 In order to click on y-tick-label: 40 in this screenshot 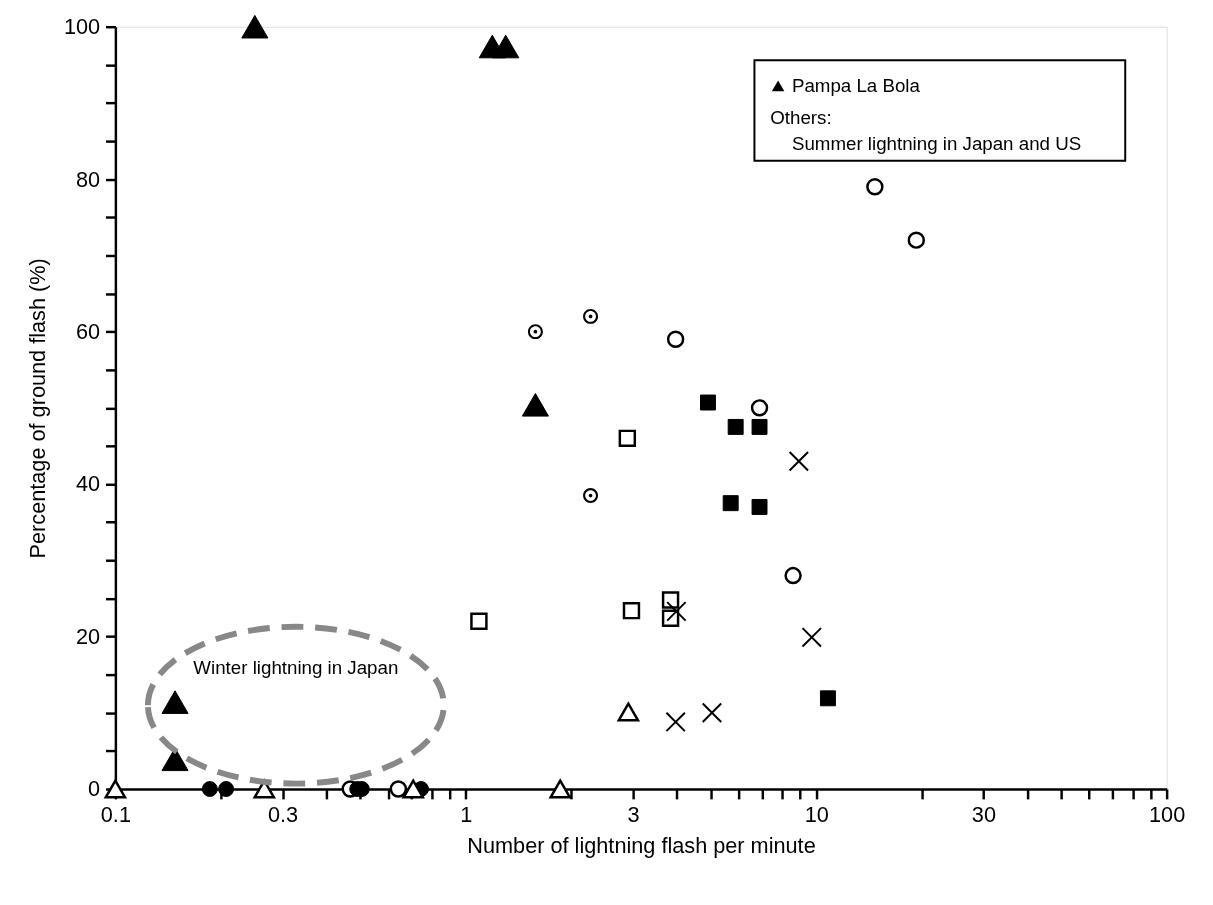, I will do `click(88, 484)`.